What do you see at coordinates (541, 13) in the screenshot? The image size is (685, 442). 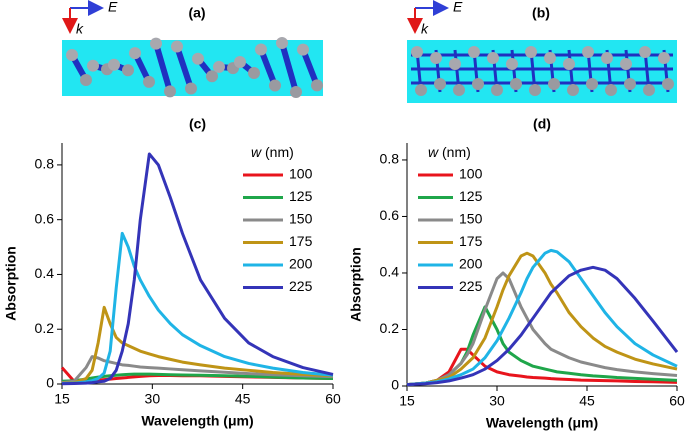 I see `panel-label: (b)` at bounding box center [541, 13].